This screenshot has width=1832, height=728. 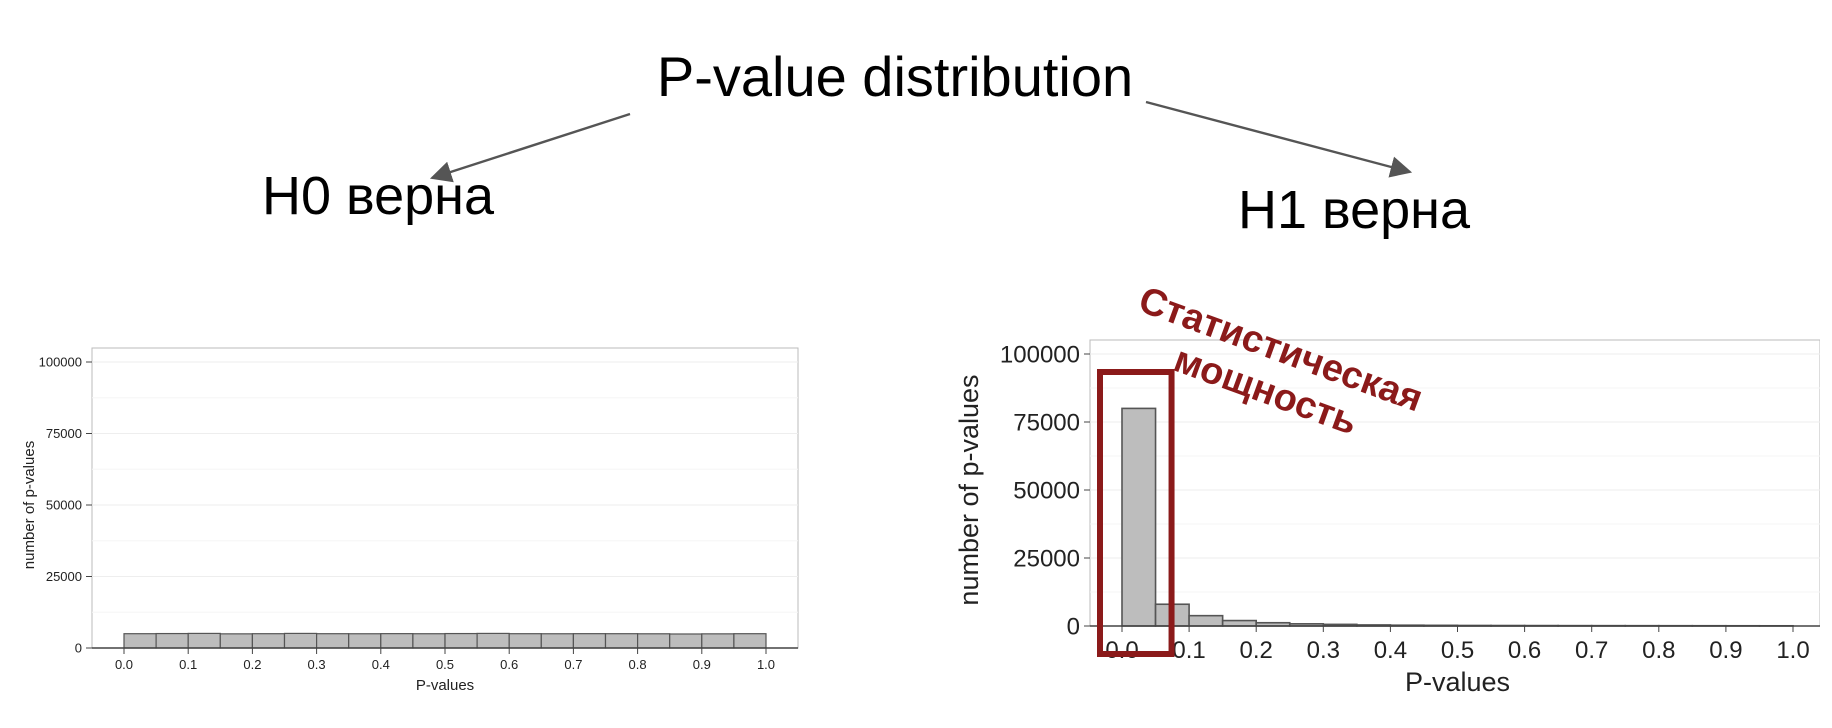 I want to click on h1-label: H1 верна, so click(x=1354, y=210).